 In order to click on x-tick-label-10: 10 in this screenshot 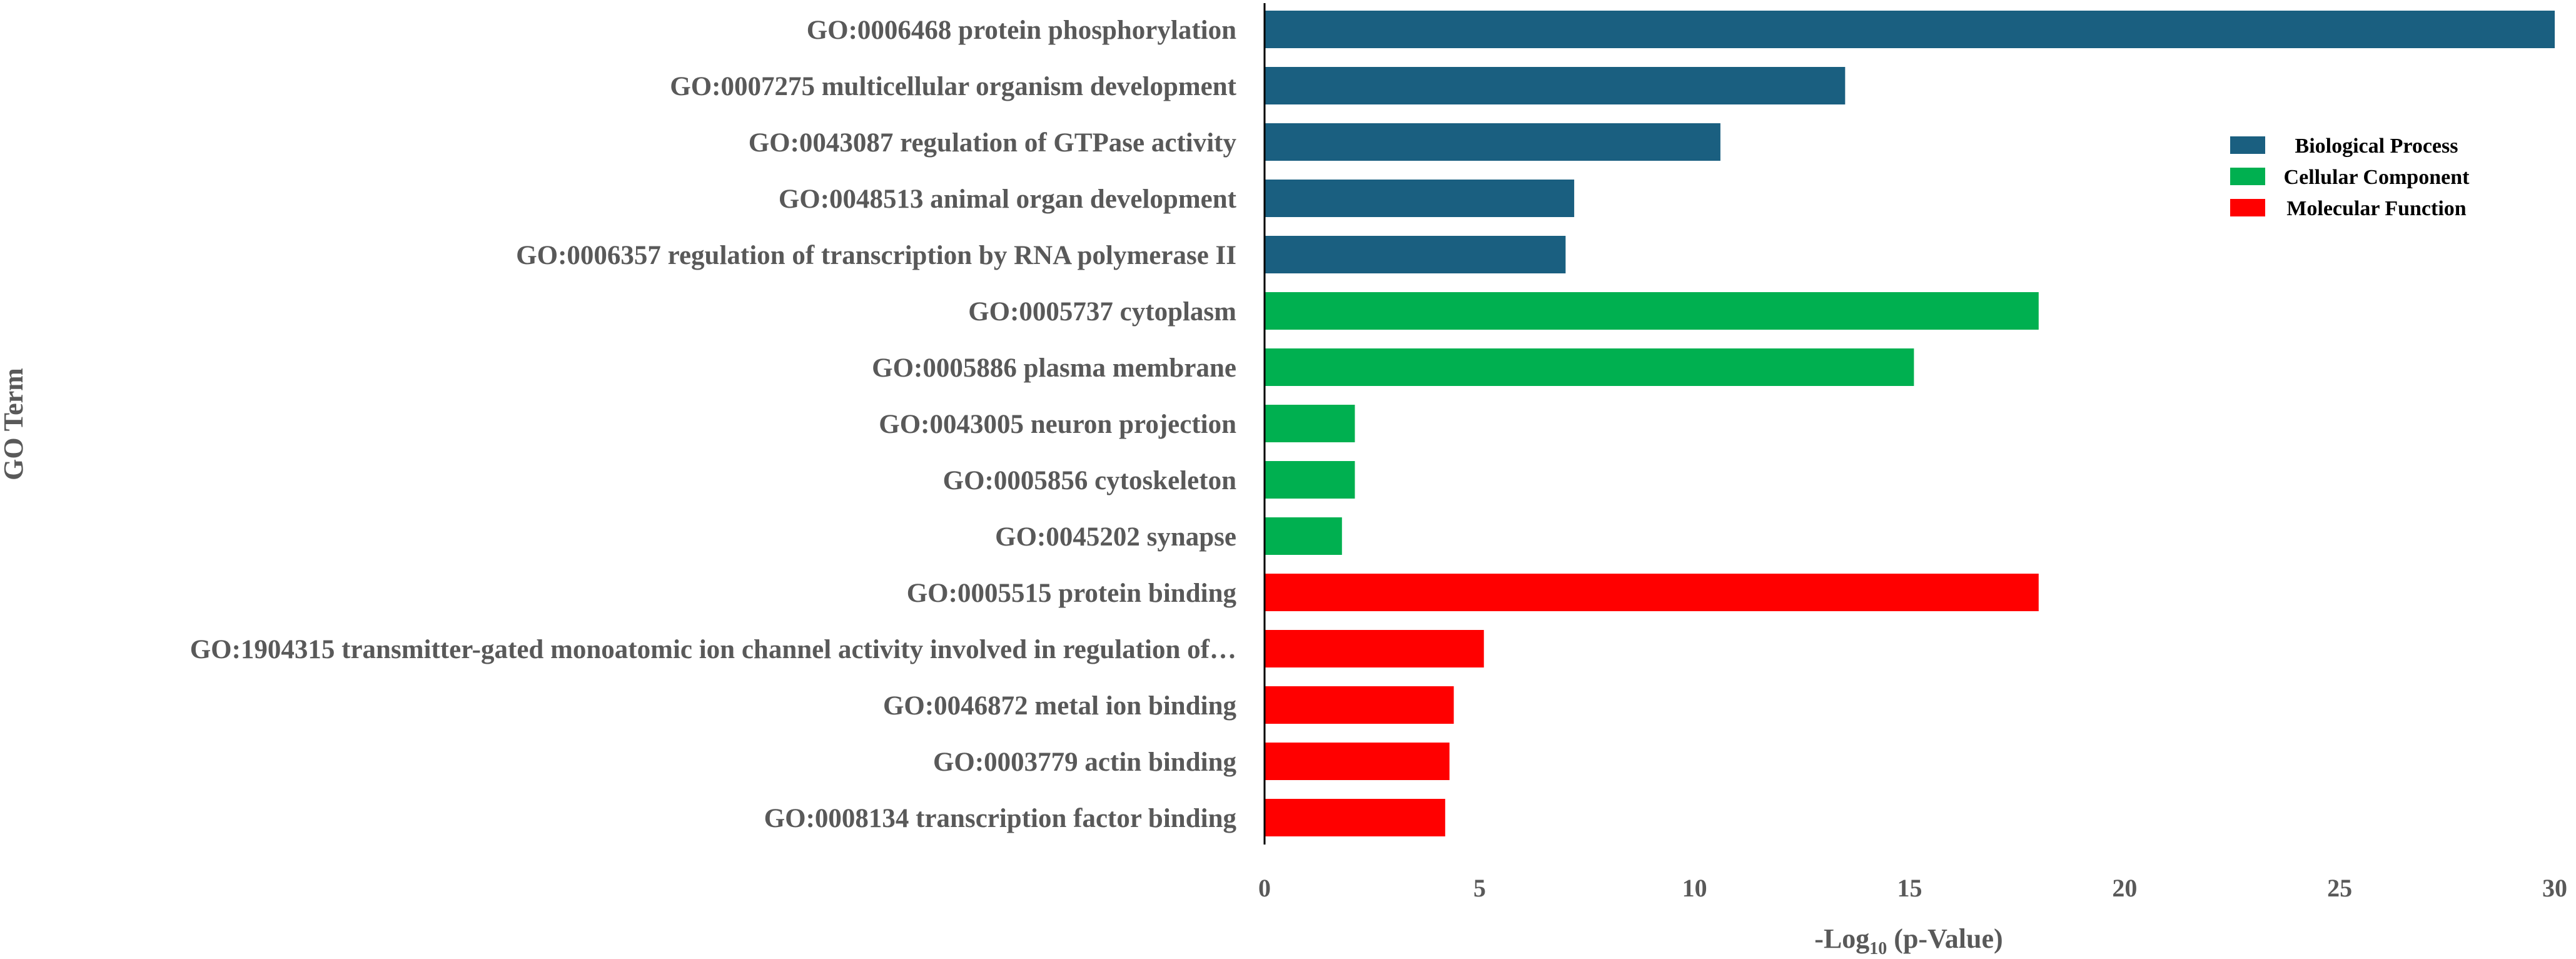, I will do `click(1695, 888)`.